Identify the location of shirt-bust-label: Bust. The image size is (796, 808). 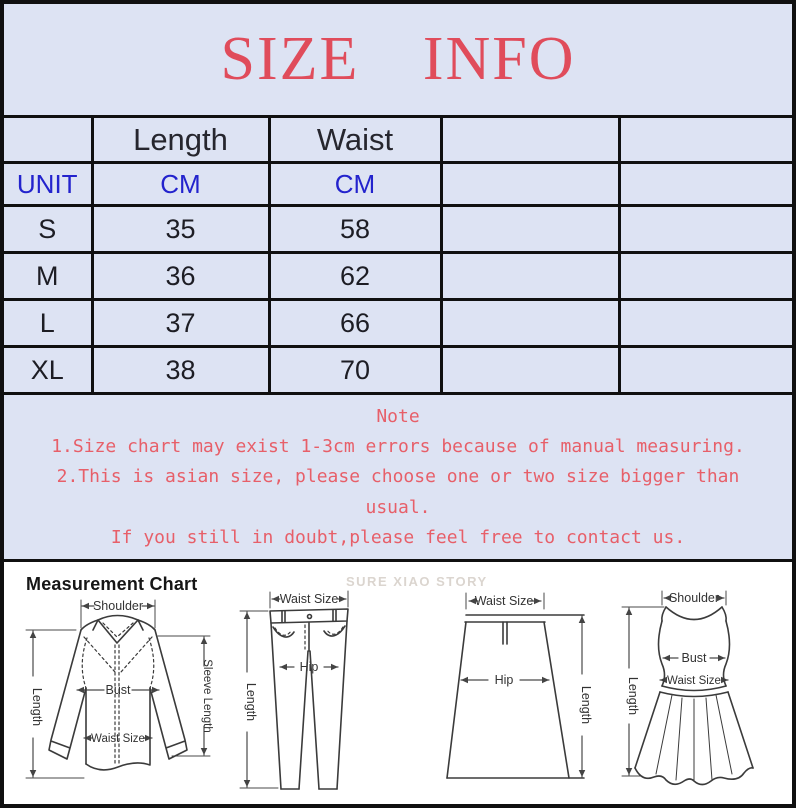
(118, 690).